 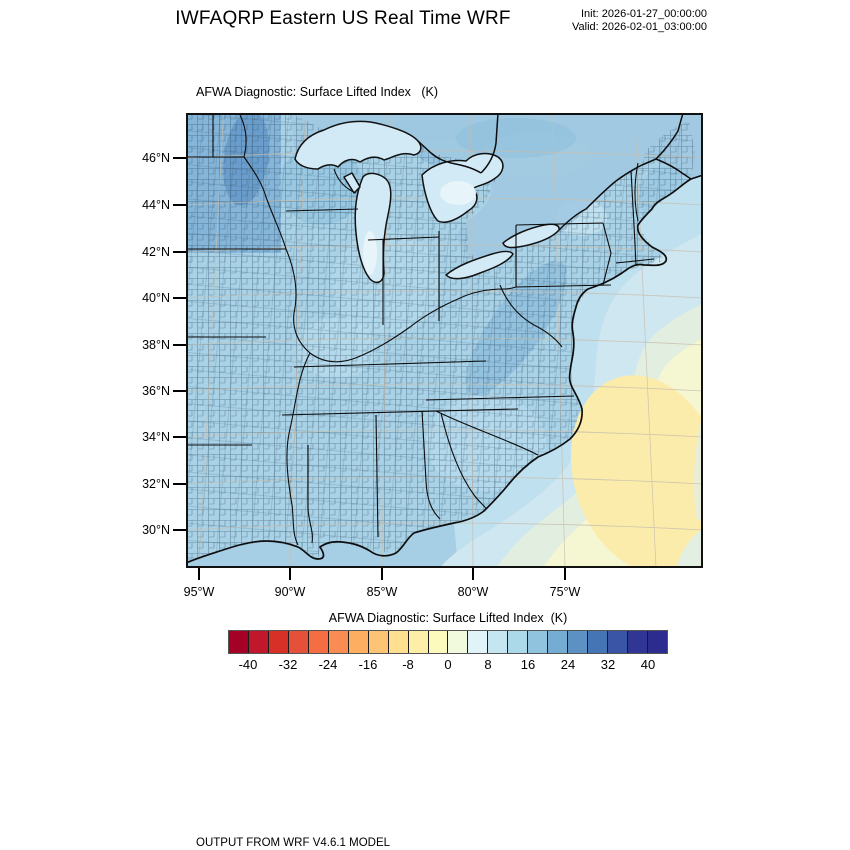 What do you see at coordinates (565, 592) in the screenshot?
I see `lon-tick-label: 75°W` at bounding box center [565, 592].